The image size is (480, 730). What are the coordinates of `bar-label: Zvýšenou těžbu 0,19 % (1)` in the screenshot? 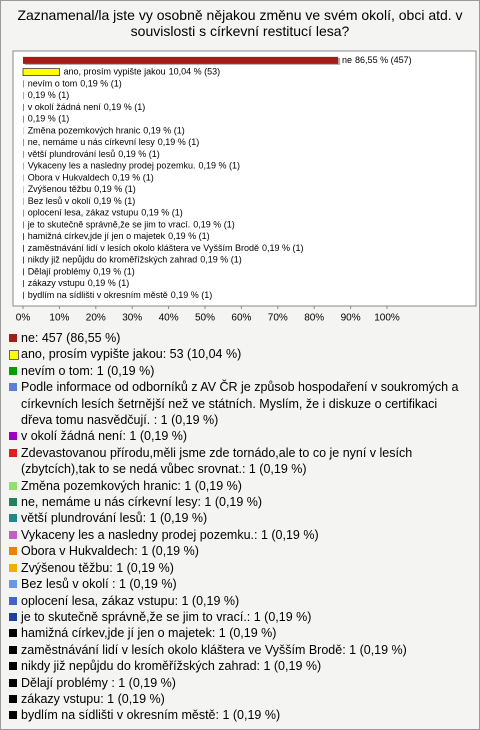 It's located at (82, 190).